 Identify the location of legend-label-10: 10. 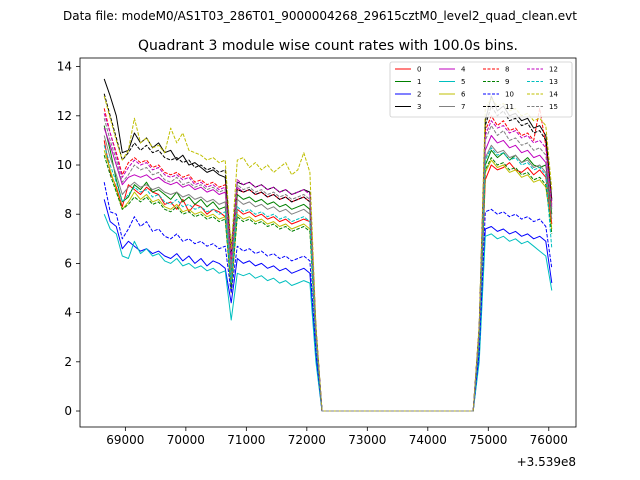
(509, 95).